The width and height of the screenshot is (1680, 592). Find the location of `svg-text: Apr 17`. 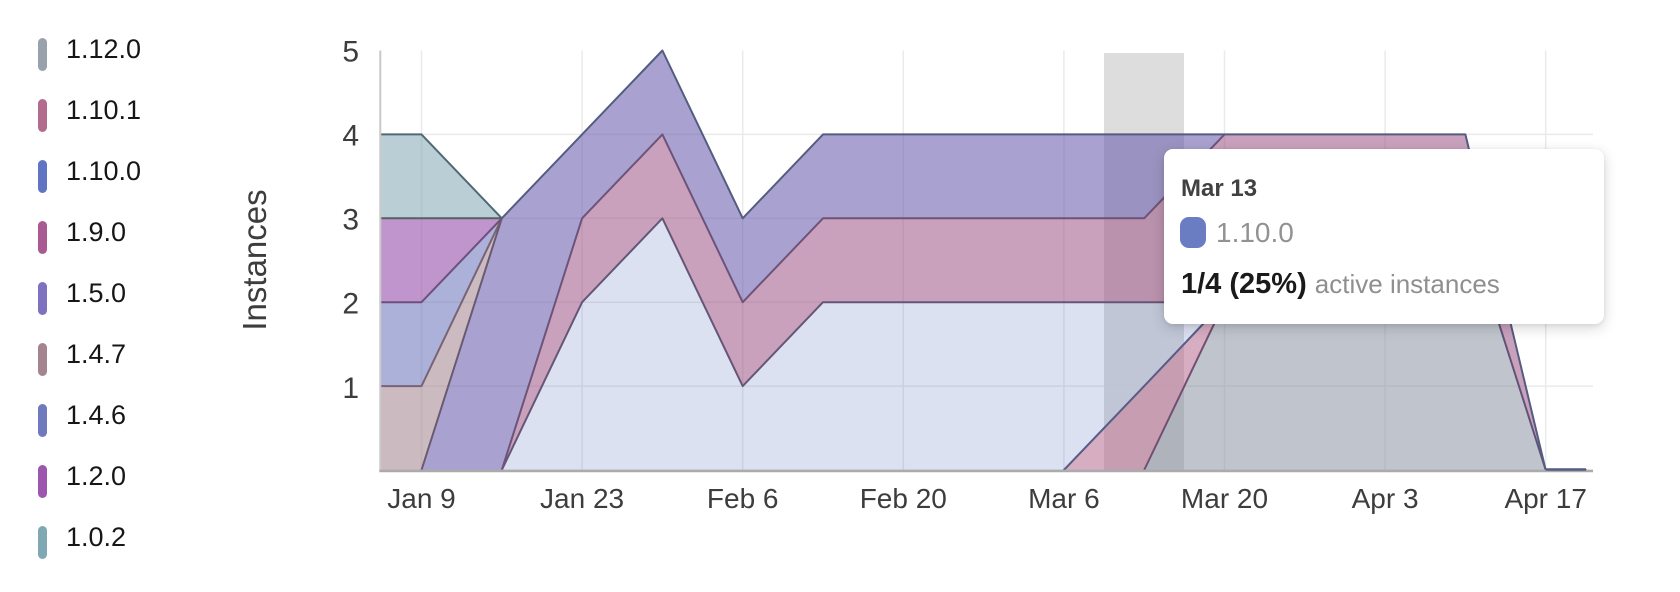

svg-text: Apr 17 is located at coordinates (1545, 498).